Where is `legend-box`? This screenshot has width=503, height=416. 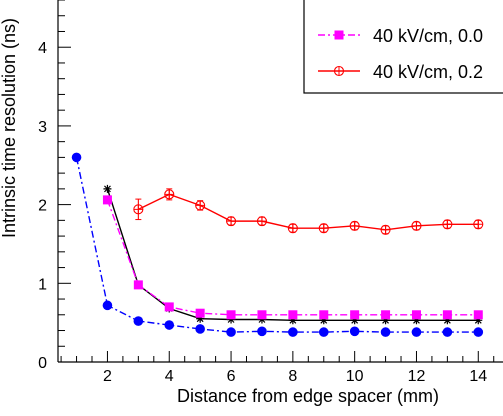
legend-box is located at coordinates (403, 47).